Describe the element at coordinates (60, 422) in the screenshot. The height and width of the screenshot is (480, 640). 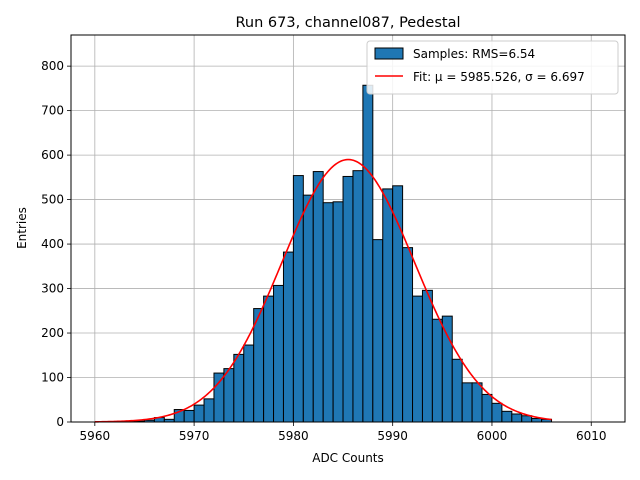
I see `y-tick-label: 0` at that location.